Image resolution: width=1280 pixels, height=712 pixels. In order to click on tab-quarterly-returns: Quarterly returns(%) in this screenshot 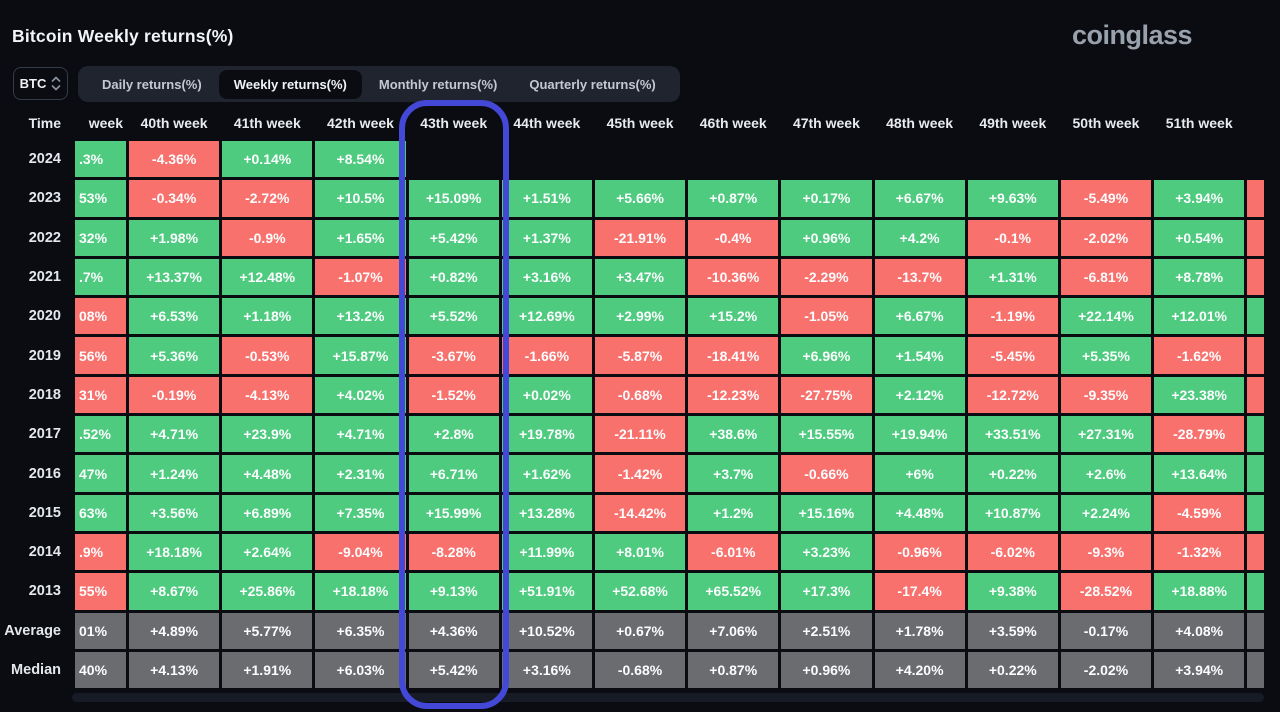, I will do `click(592, 84)`.